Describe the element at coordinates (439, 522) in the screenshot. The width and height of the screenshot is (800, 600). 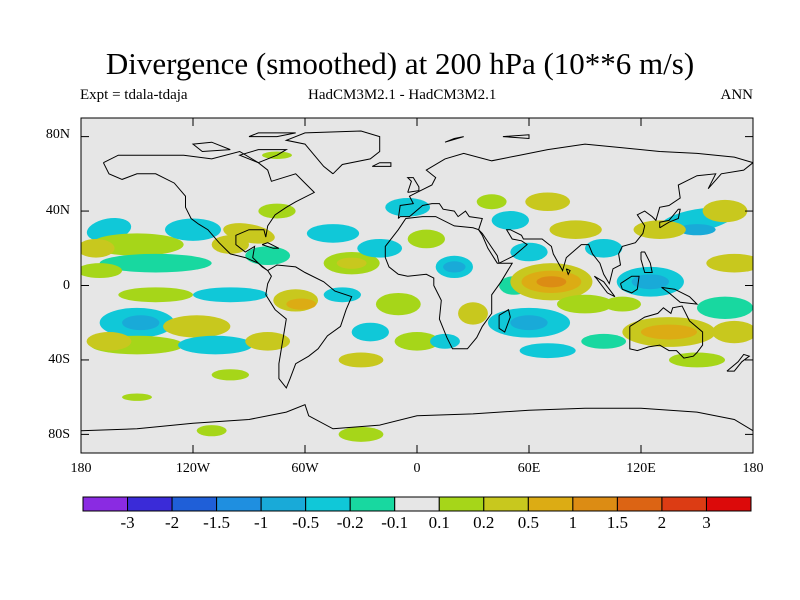
I see `colorbar-label: 0.1` at that location.